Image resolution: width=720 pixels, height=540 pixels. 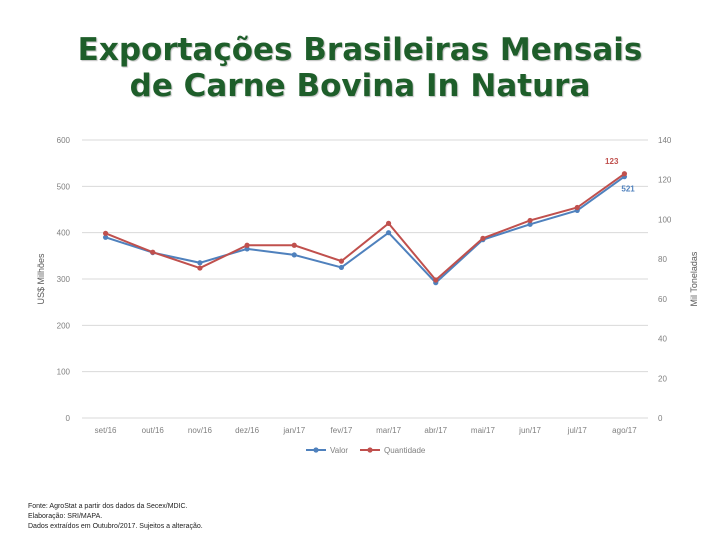 What do you see at coordinates (694, 278) in the screenshot?
I see `y-axis-right-title: Mil Toneladas` at bounding box center [694, 278].